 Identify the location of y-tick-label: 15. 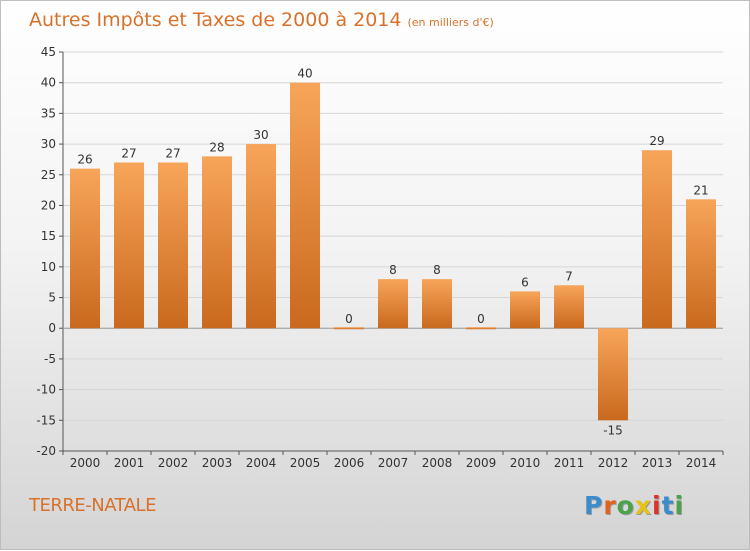
(48, 236).